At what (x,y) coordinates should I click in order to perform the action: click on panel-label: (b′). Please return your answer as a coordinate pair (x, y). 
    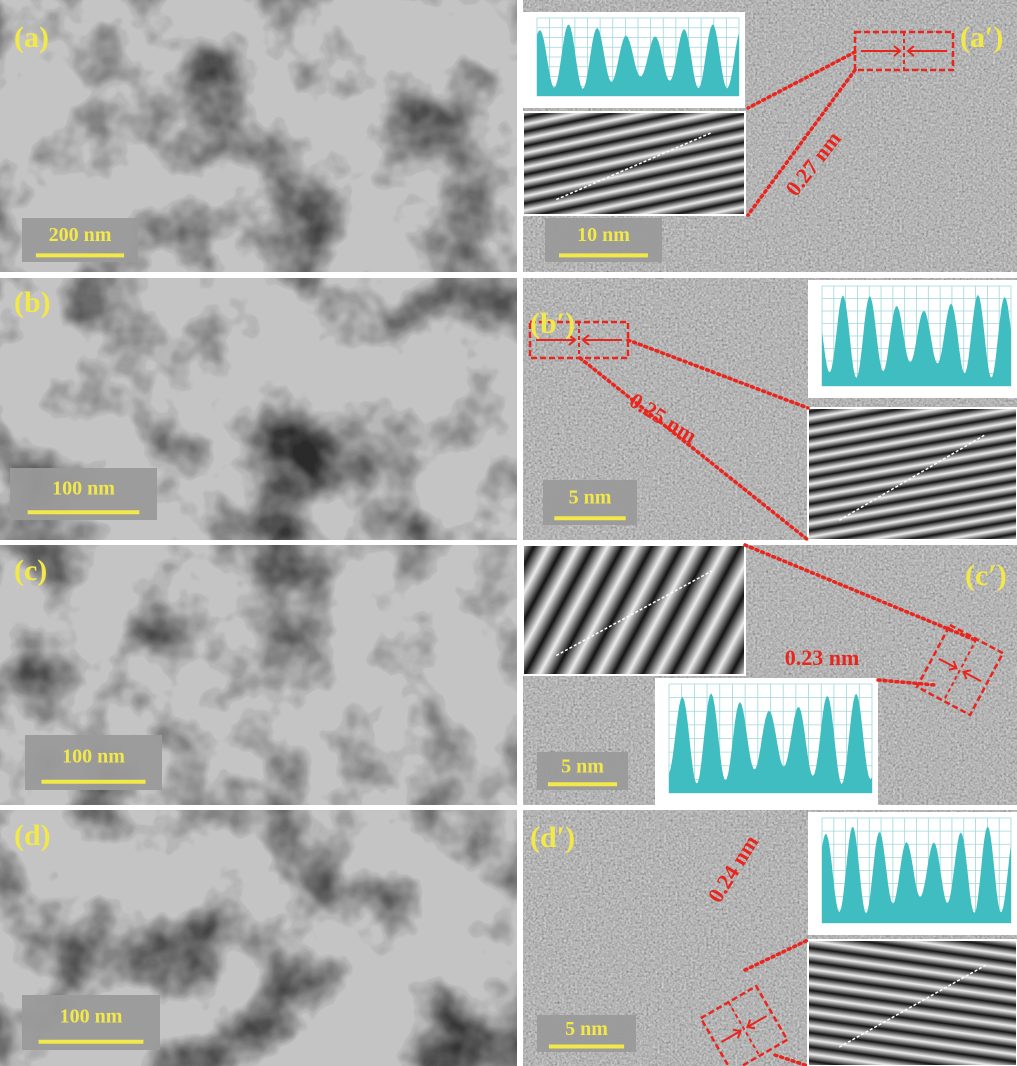
    Looking at the image, I should click on (552, 323).